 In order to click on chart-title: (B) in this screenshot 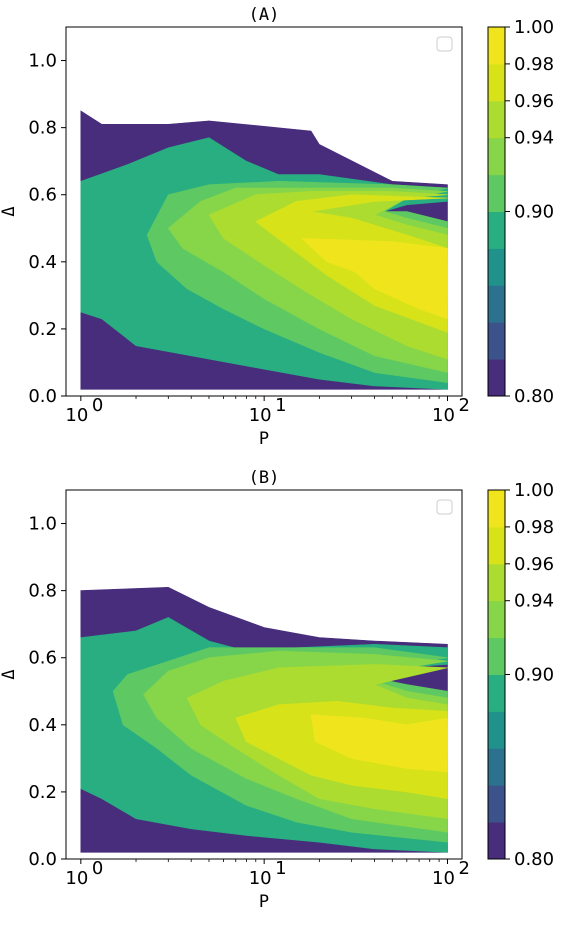, I will do `click(264, 478)`.